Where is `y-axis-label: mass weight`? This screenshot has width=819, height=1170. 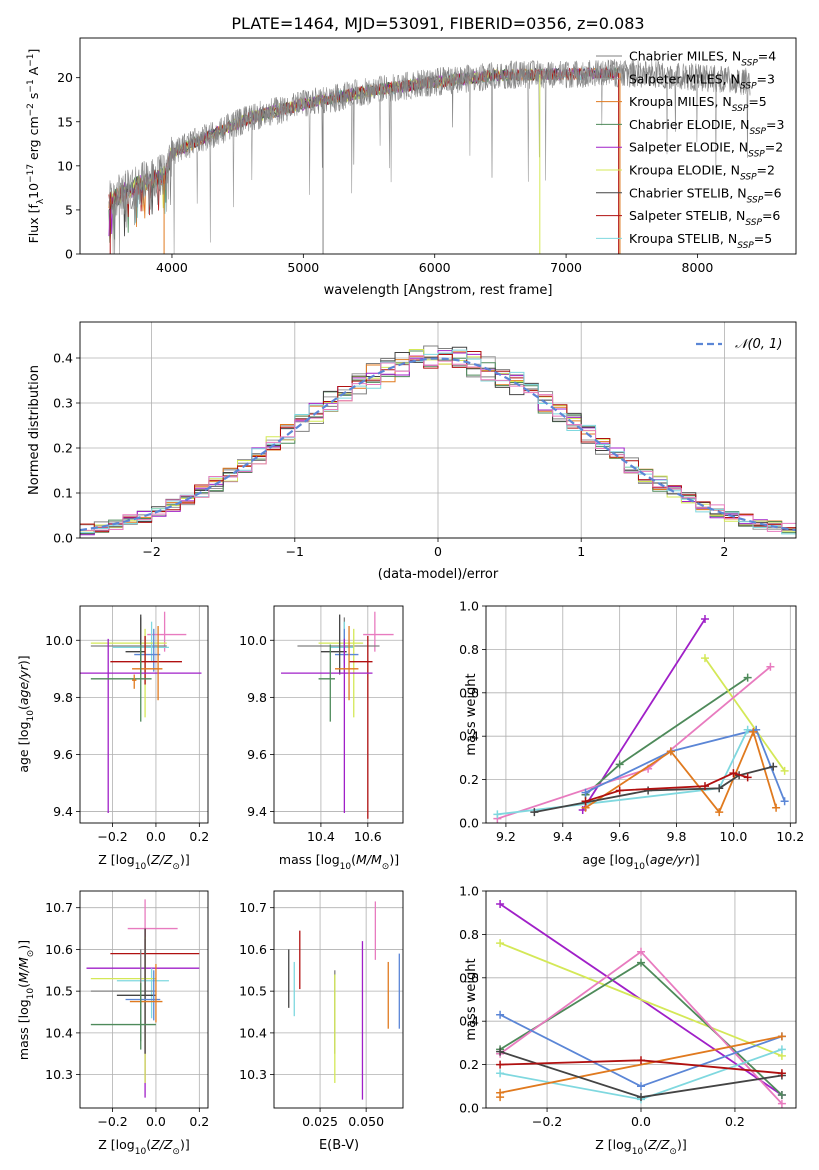 y-axis-label: mass weight is located at coordinates (471, 999).